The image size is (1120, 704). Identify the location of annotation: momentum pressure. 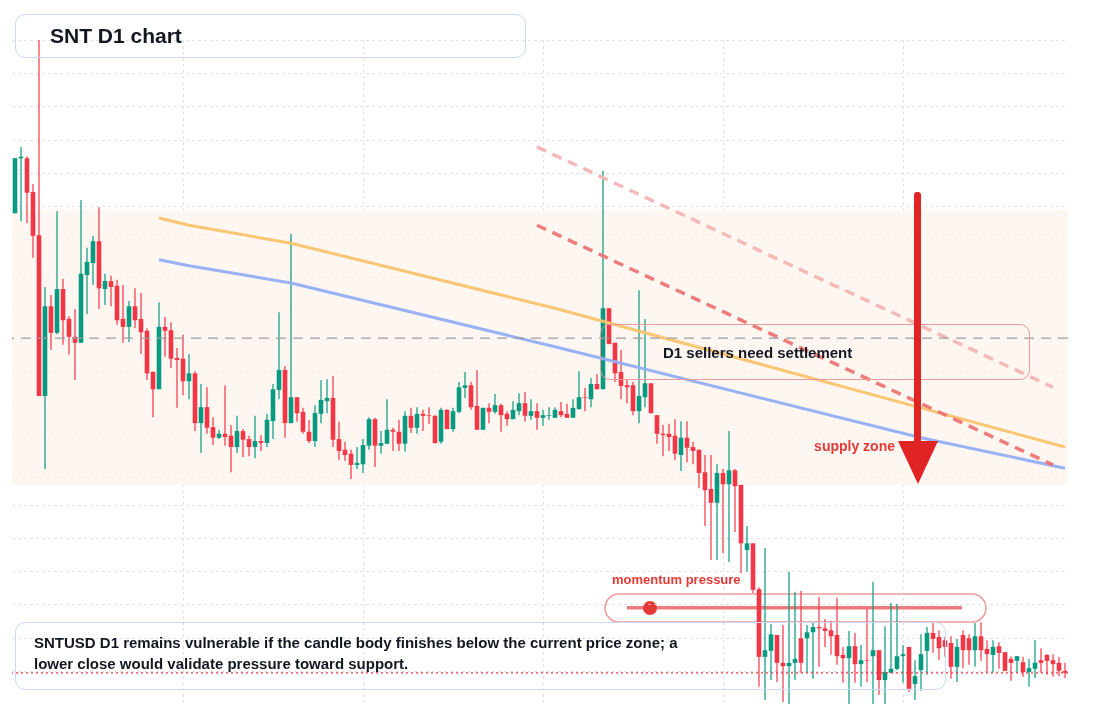
(676, 579).